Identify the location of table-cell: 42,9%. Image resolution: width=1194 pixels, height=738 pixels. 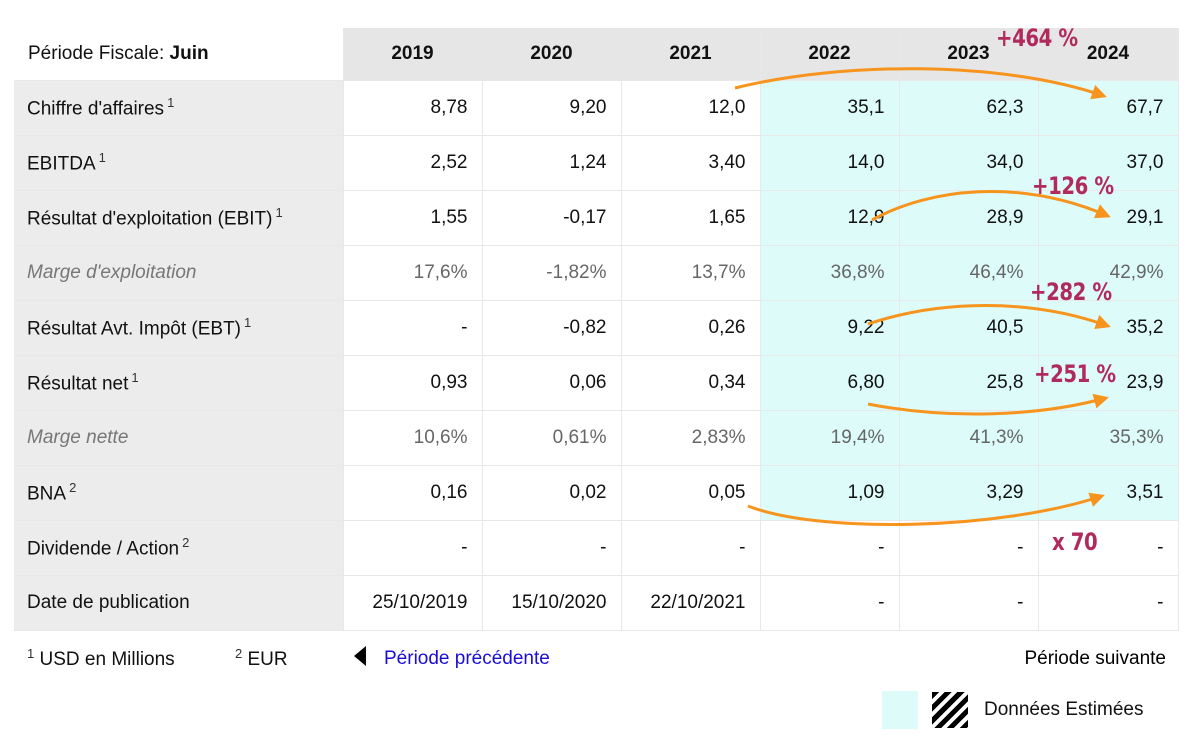
(1108, 273).